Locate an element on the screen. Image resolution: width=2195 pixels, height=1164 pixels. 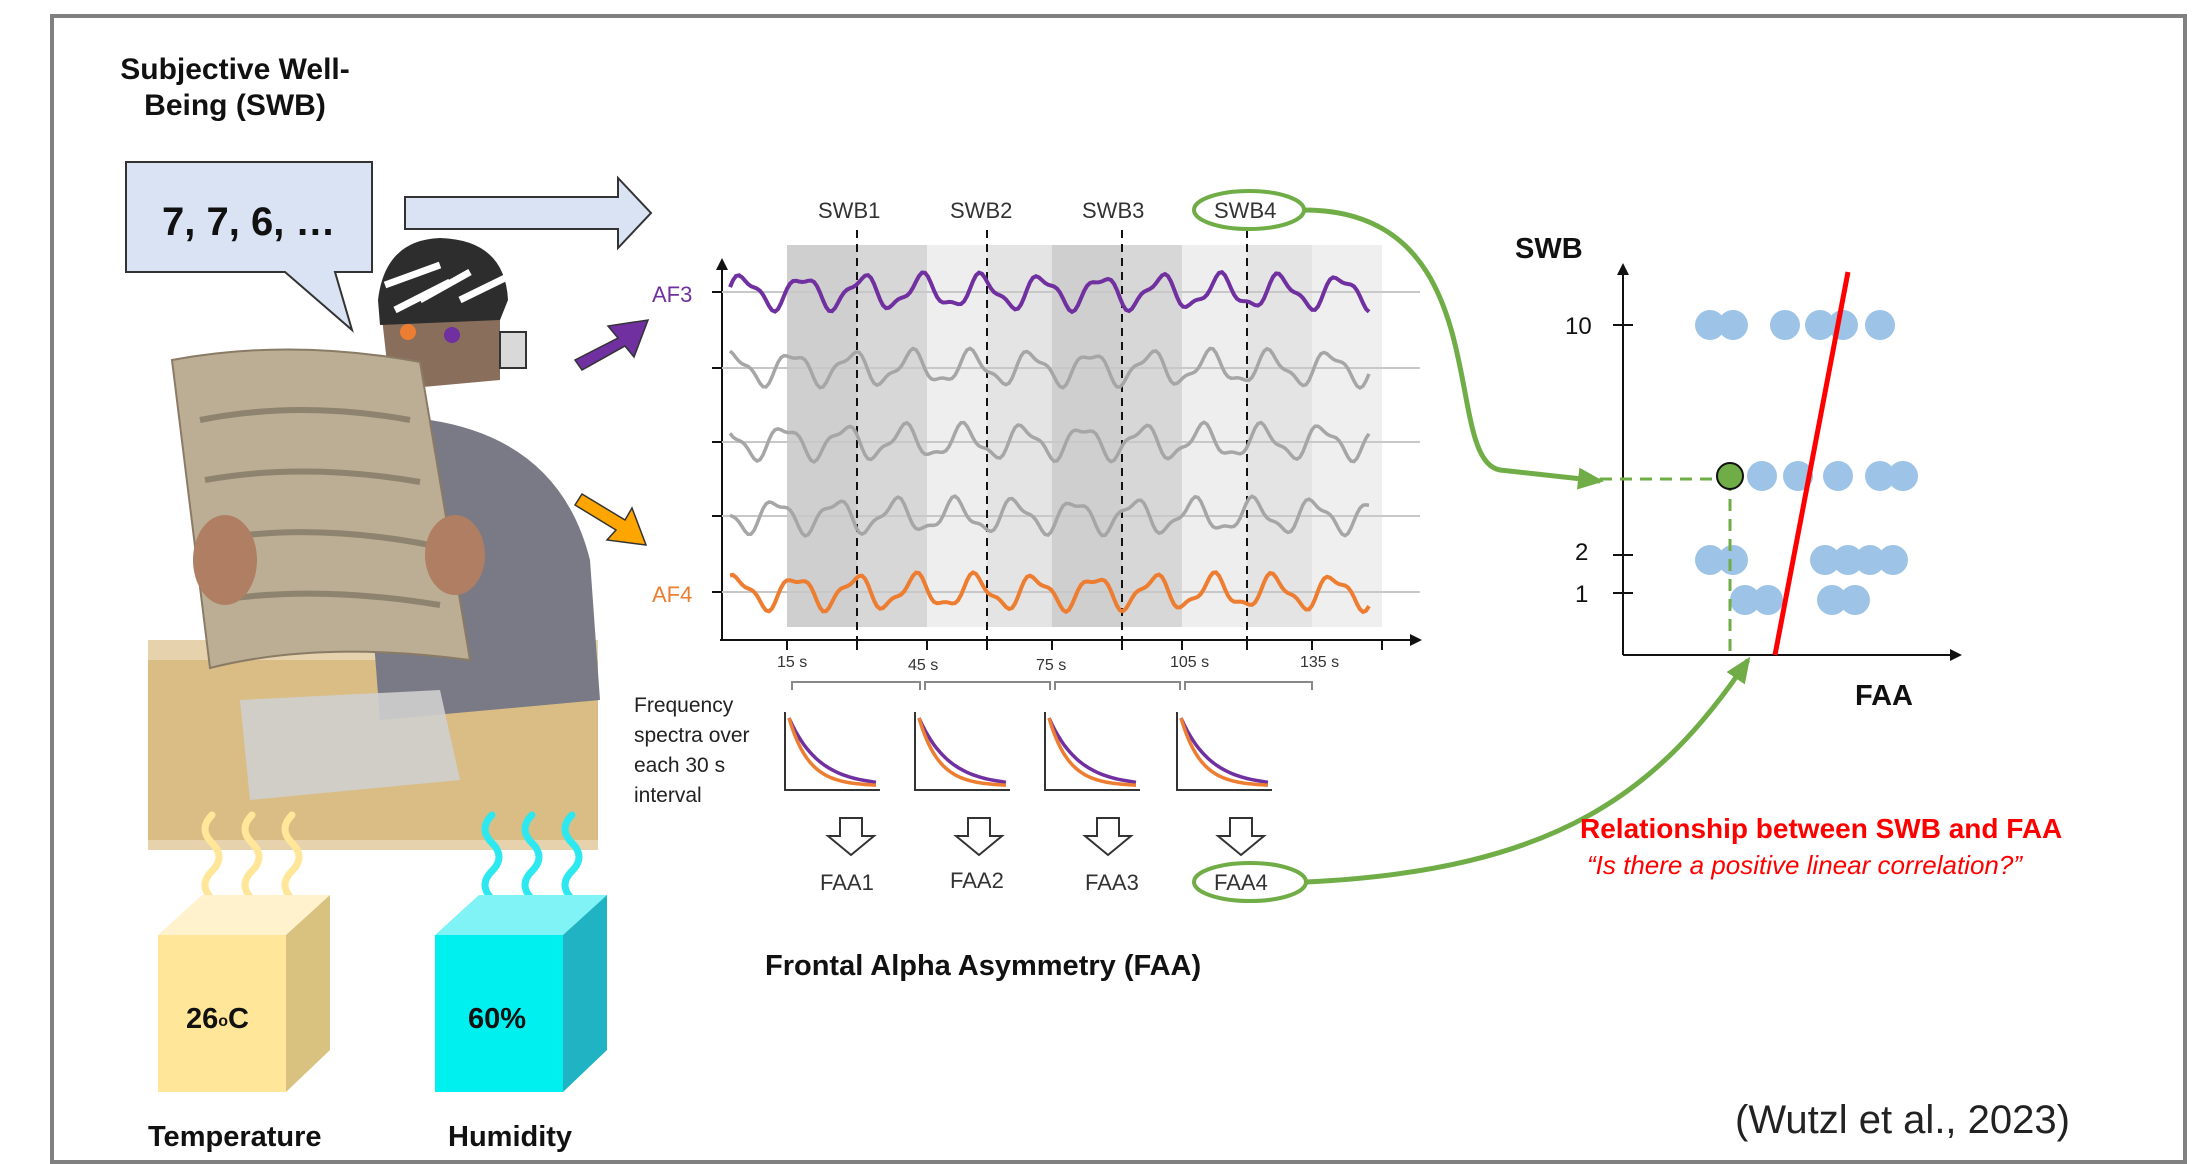
scatter-ytick-2: 2 is located at coordinates (1581, 552).